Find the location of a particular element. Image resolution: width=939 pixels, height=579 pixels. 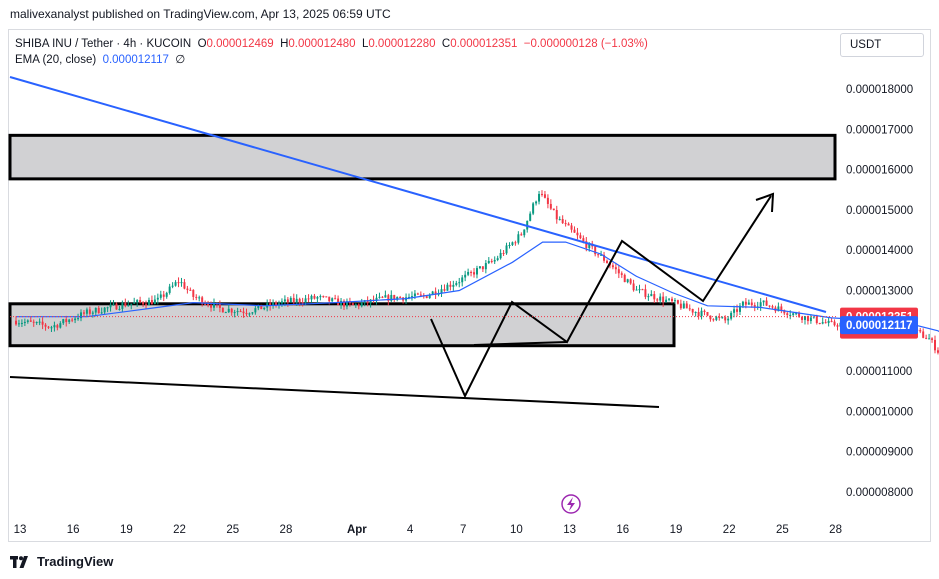

y-tick-label: 0.000010000 is located at coordinates (879, 412).